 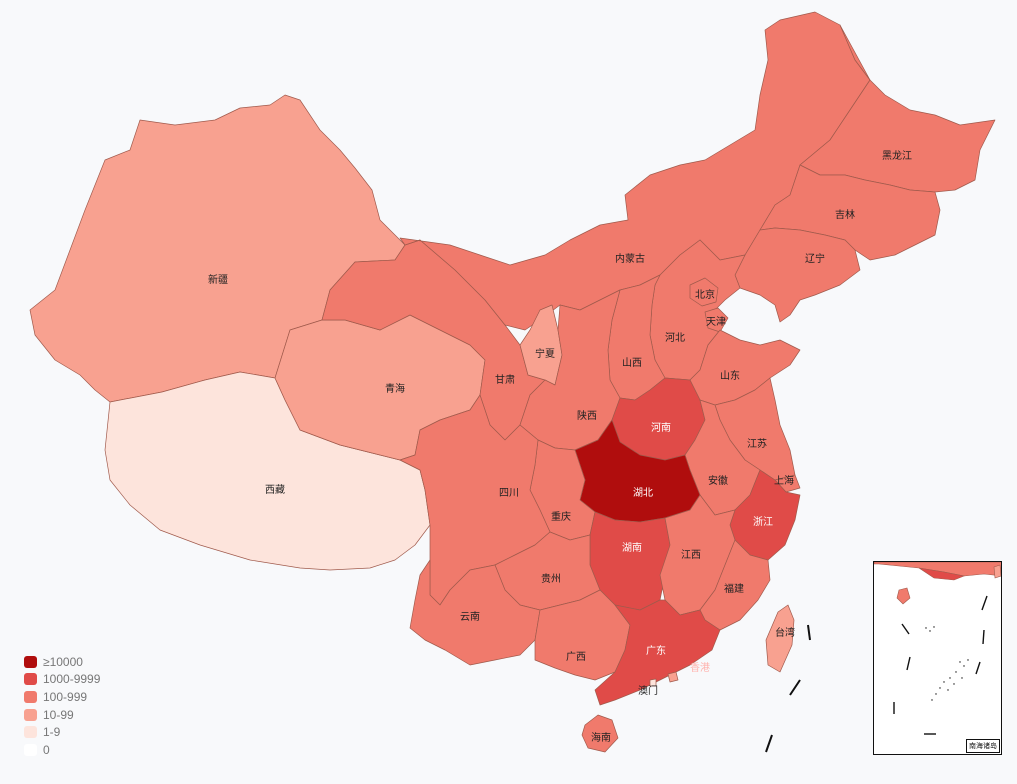 I want to click on province-fujian, so click(x=735, y=585).